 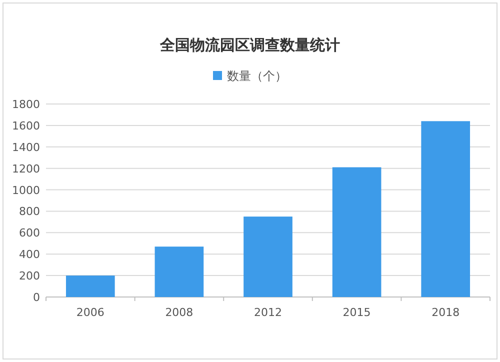 I want to click on x-tick-label: 2008, so click(x=179, y=312).